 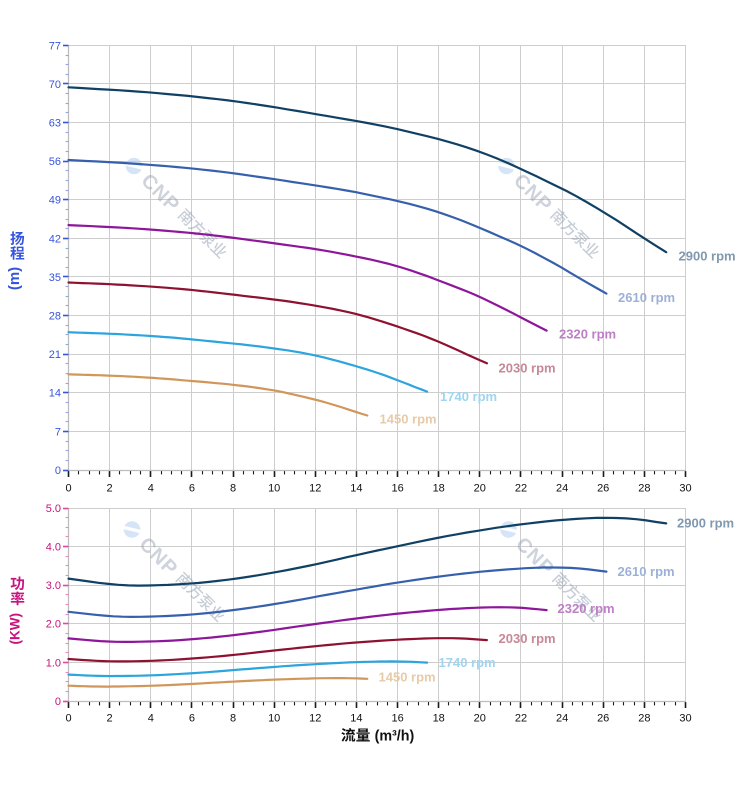 What do you see at coordinates (14, 278) in the screenshot?
I see `svg-text: (m)` at bounding box center [14, 278].